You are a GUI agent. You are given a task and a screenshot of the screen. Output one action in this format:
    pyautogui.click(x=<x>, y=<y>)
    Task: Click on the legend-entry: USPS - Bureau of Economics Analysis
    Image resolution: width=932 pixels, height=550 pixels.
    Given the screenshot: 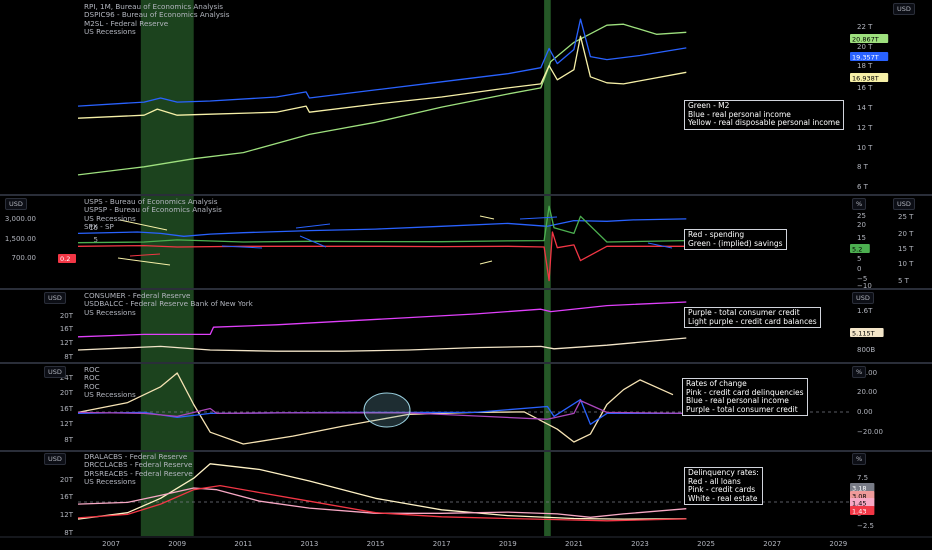 What is the action you would take?
    pyautogui.click(x=151, y=201)
    